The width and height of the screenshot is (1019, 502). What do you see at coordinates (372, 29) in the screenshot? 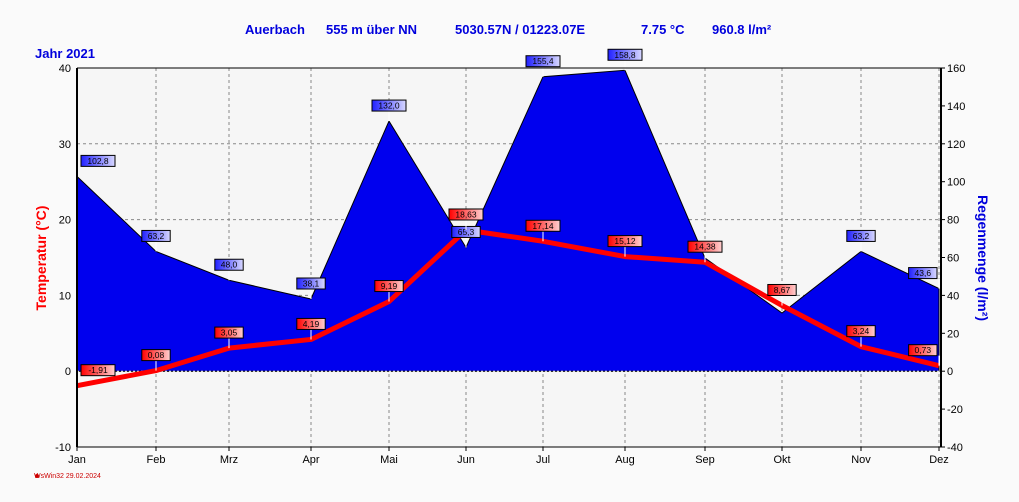
I see `altitude: 555 m über NN` at bounding box center [372, 29].